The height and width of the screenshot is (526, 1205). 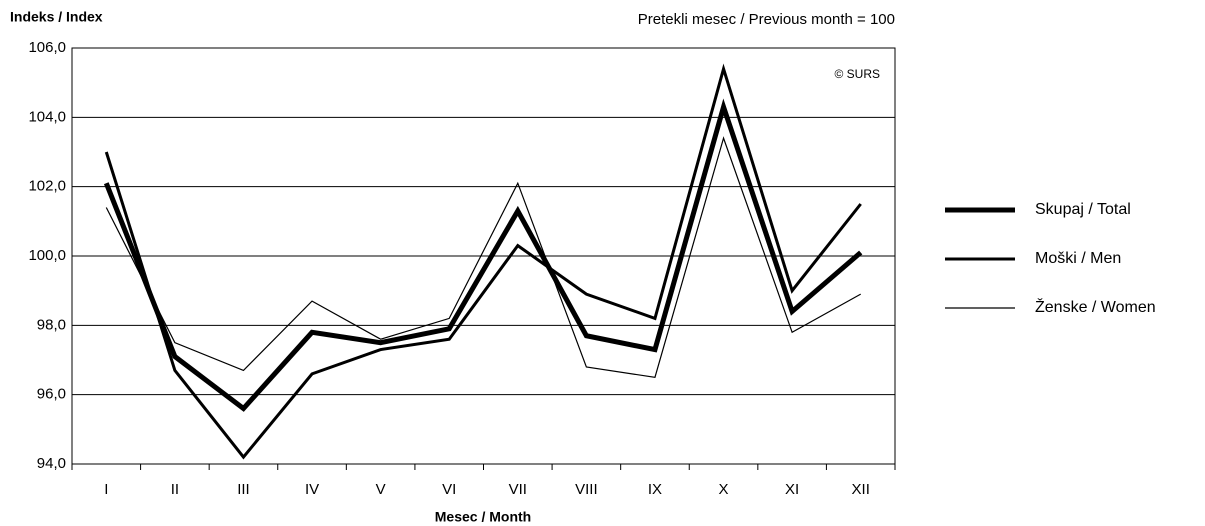 I want to click on annotation: © SURS, so click(x=857, y=74).